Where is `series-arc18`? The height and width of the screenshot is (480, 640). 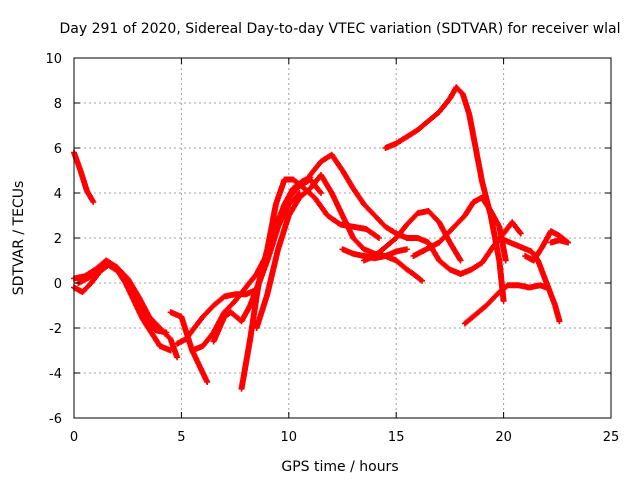
series-arc18 is located at coordinates (529, 280).